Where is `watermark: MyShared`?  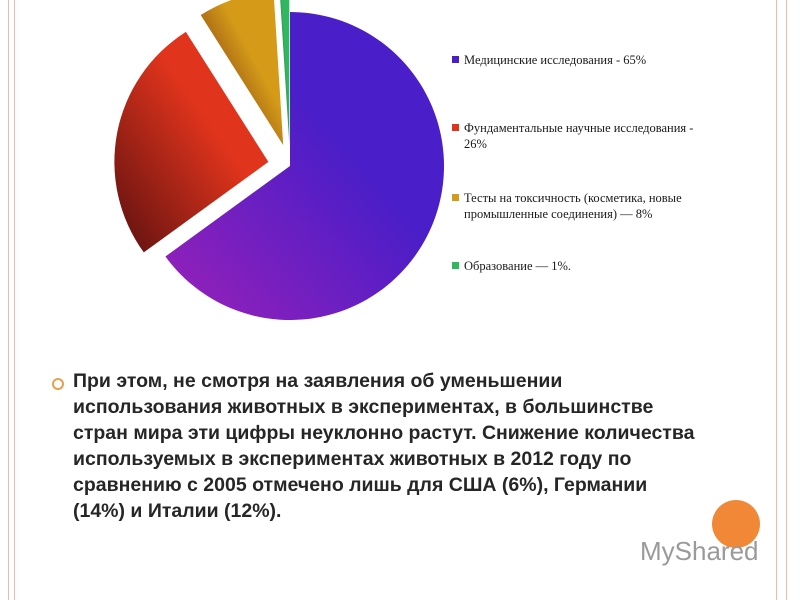 watermark: MyShared is located at coordinates (699, 551).